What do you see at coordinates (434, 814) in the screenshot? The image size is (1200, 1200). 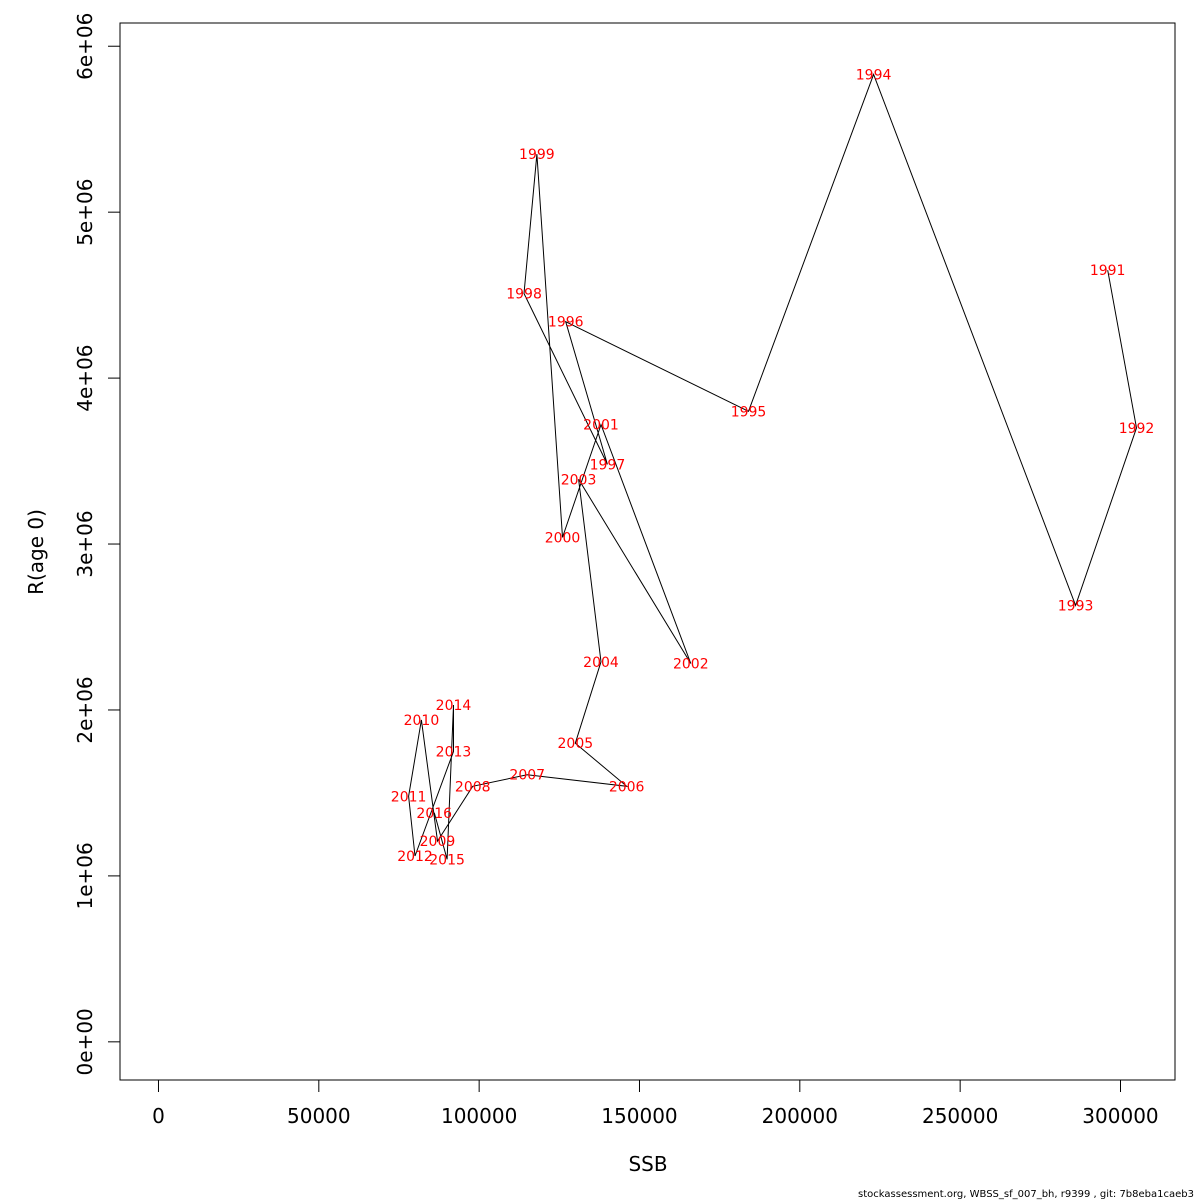 I see `point-label-2016: 2016` at bounding box center [434, 814].